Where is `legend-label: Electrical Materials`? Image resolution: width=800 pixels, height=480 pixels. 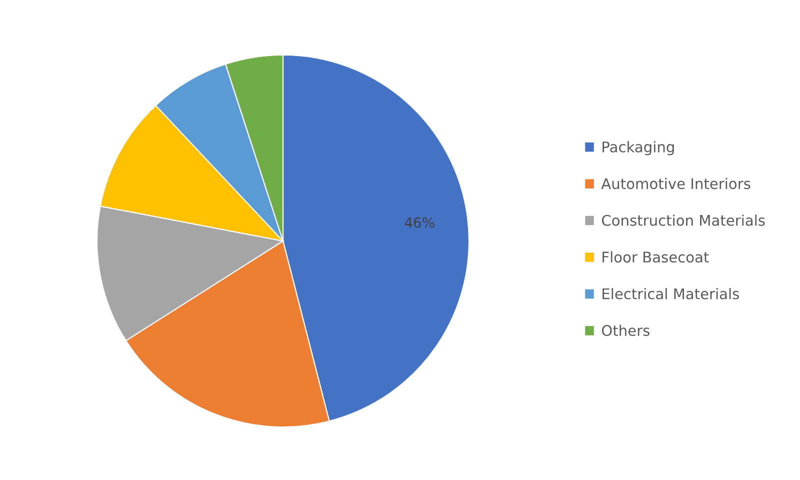 legend-label: Electrical Materials is located at coordinates (670, 294).